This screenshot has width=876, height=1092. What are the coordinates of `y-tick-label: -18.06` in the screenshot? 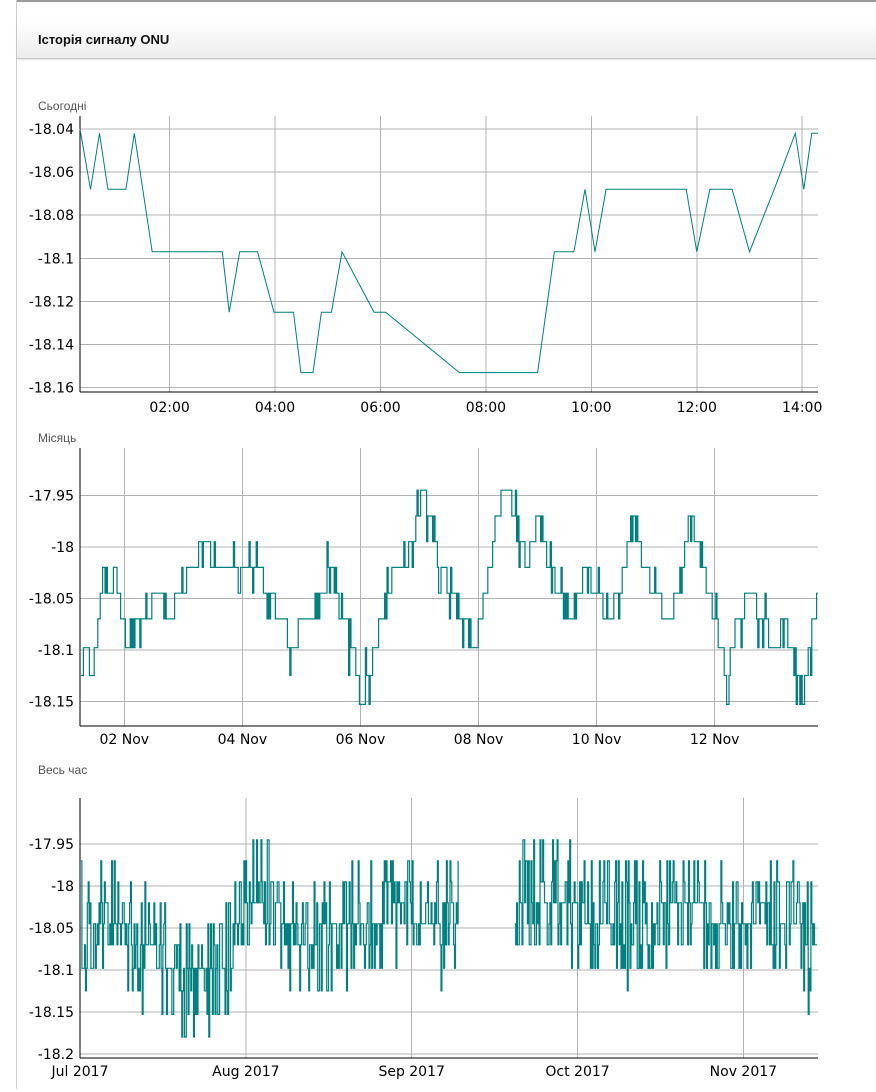 It's located at (51, 173).